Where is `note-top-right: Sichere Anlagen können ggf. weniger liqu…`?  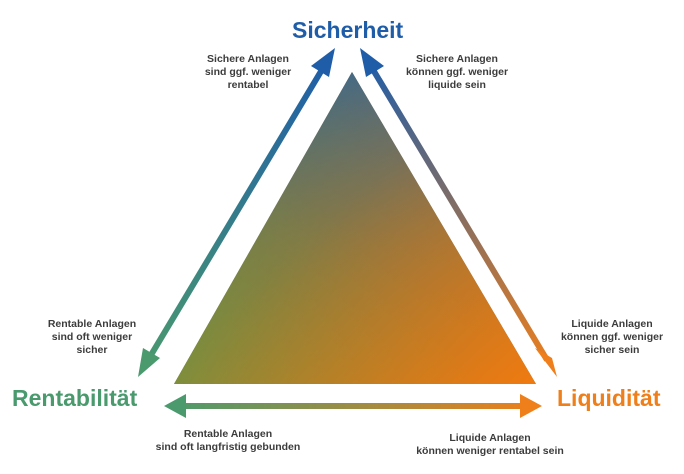 note-top-right: Sichere Anlagen können ggf. weniger liqu… is located at coordinates (457, 72).